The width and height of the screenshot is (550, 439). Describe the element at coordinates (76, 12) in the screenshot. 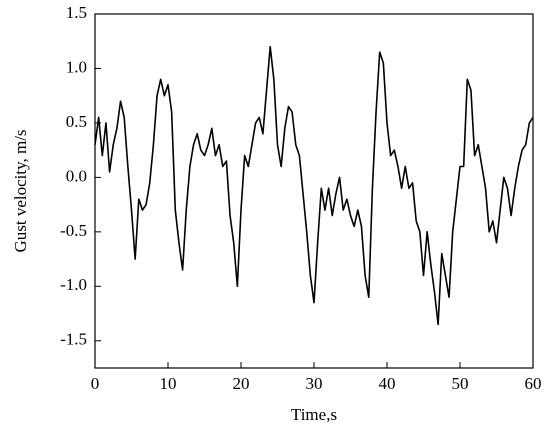

I see `y-tick-label: 1.5` at that location.